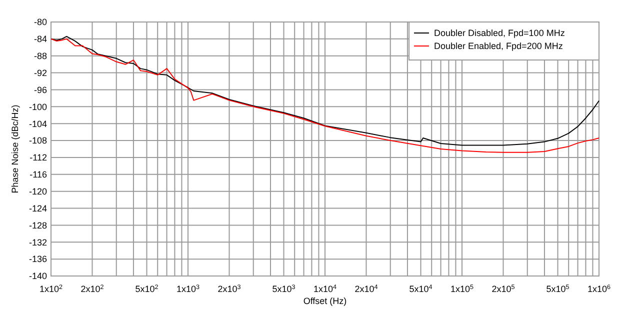 The height and width of the screenshot is (328, 632). I want to click on x-tick-label: 1x10$^{2}$, so click(51, 289).